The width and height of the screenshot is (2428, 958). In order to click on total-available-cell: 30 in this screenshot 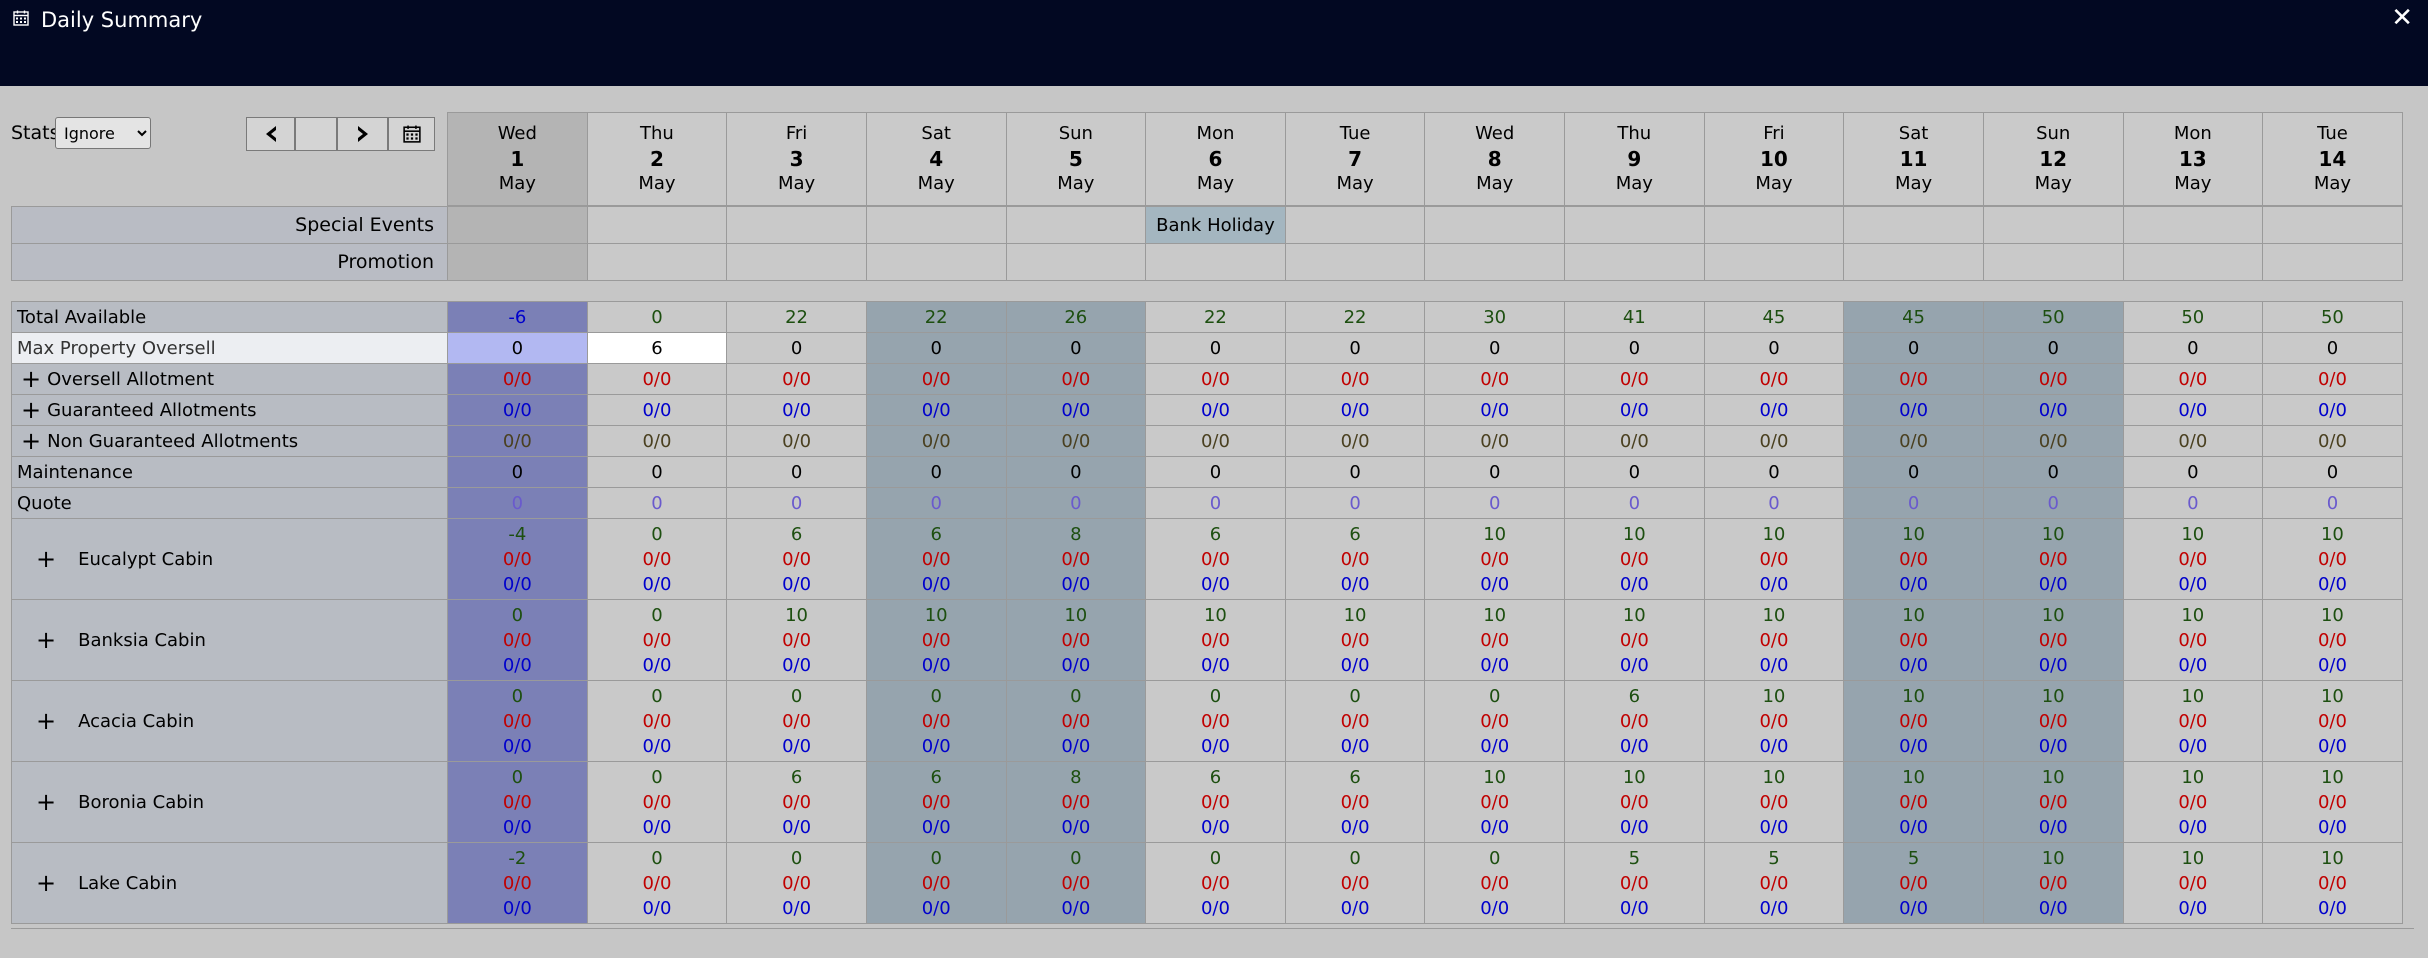, I will do `click(1494, 317)`.